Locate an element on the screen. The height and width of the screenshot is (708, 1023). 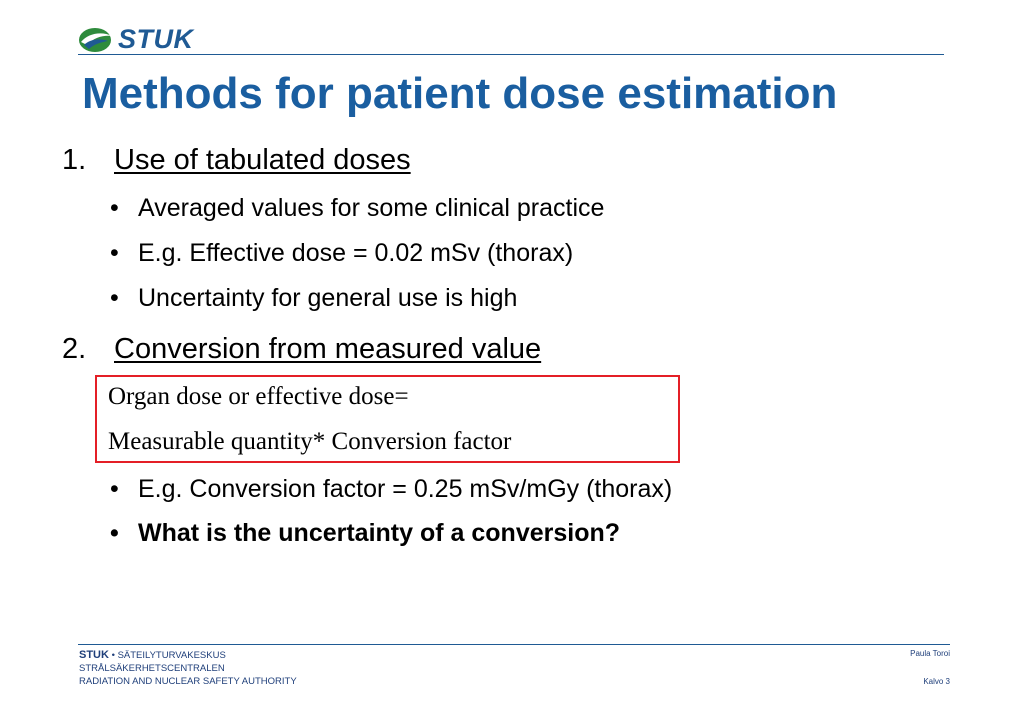
bullet-text: E.g. Effective dose = 0.02 mSv (thorax) is located at coordinates (356, 253).